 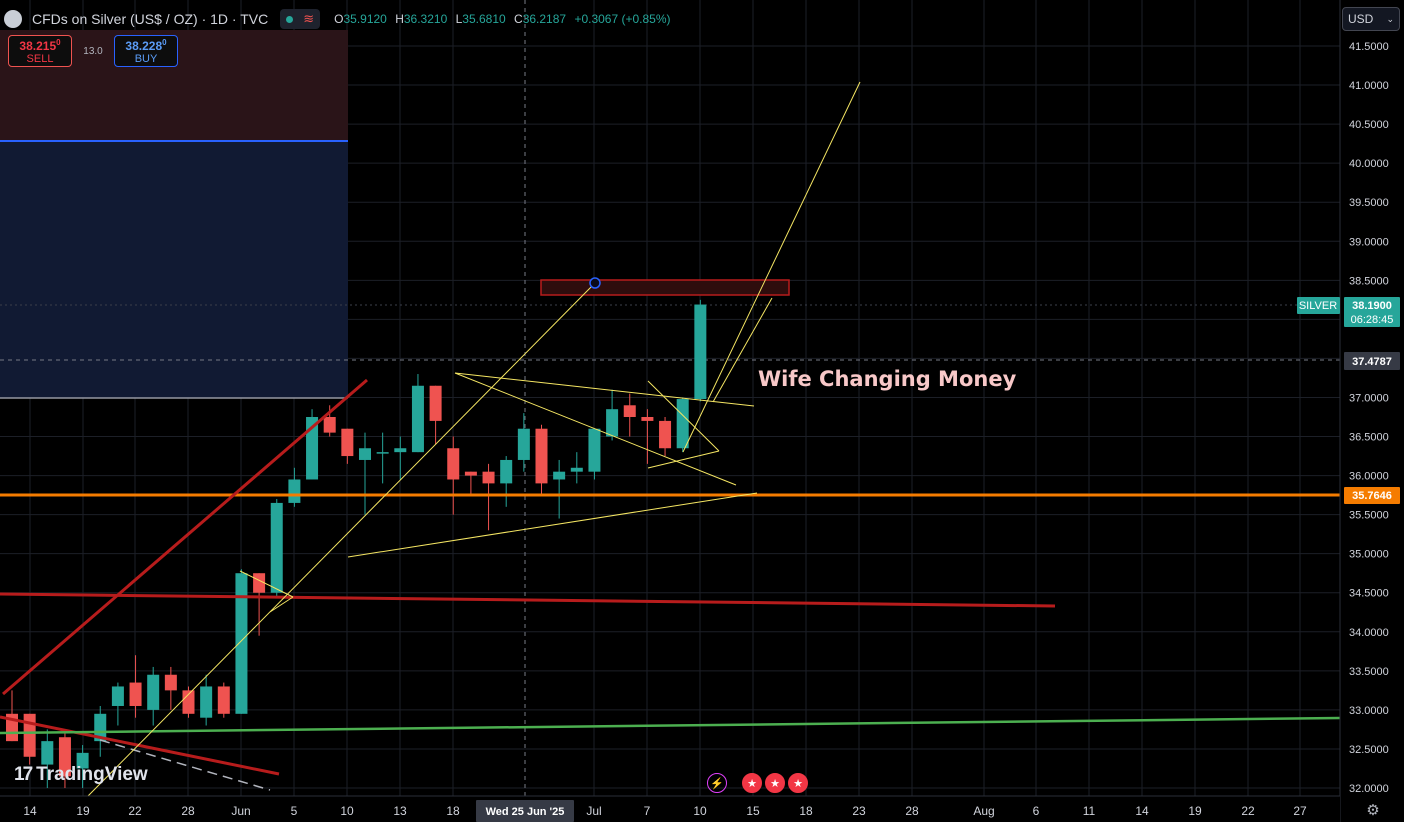 What do you see at coordinates (1372, 361) in the screenshot?
I see `crosshair-price-bg` at bounding box center [1372, 361].